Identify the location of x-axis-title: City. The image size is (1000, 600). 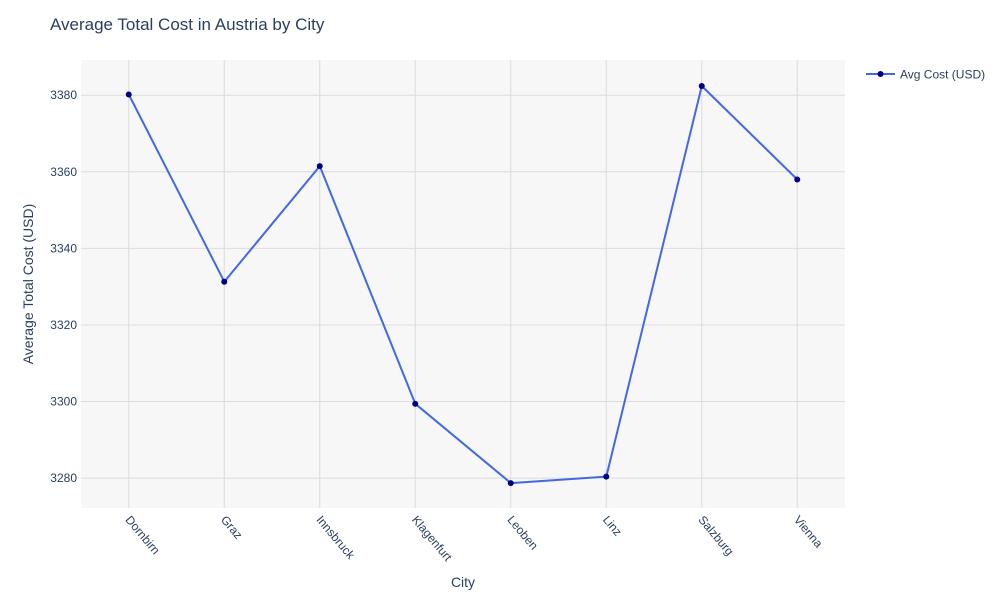
(463, 582).